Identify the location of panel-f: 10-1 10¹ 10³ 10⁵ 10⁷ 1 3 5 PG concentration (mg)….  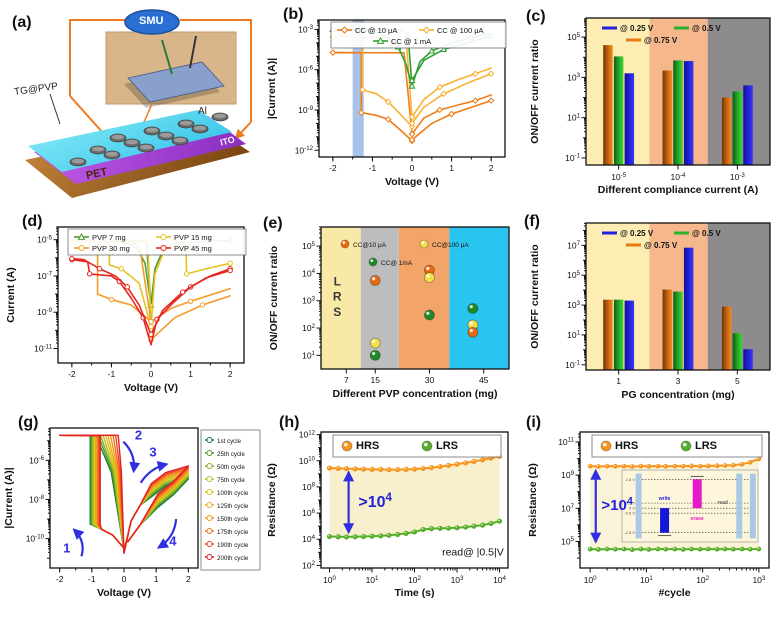
(652, 307).